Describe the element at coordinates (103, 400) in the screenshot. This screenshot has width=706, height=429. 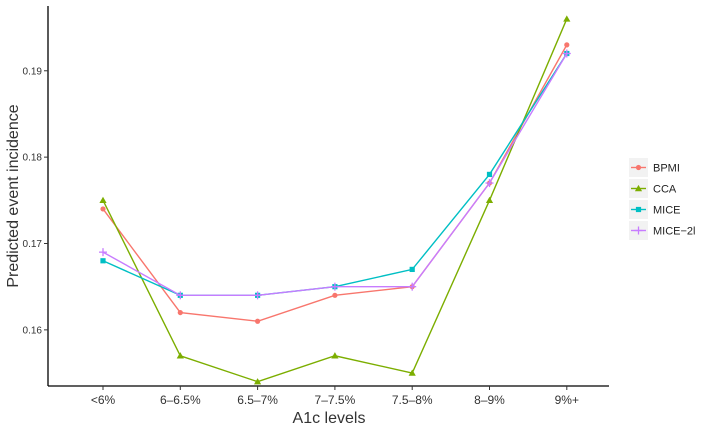
I see `x-tick-label: <6%` at that location.